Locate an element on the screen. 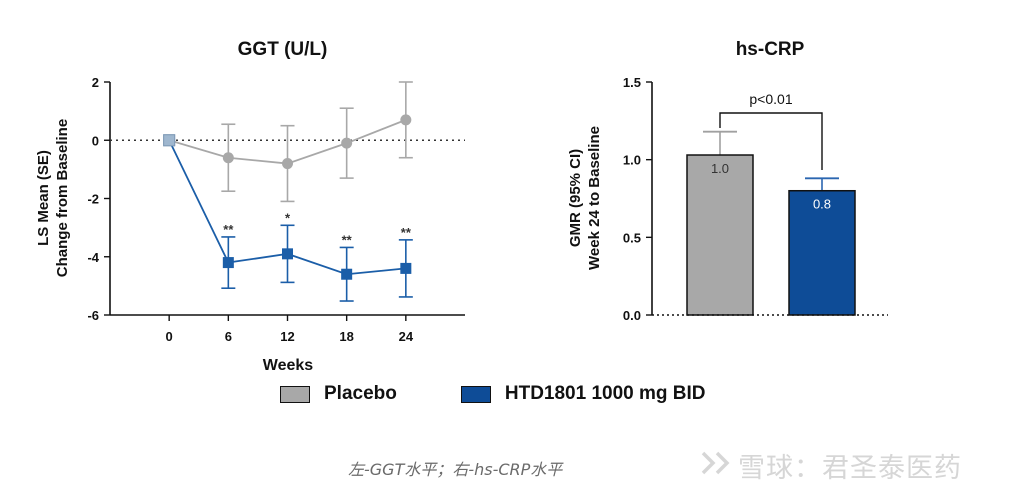 The height and width of the screenshot is (495, 1014). legend: Placebo HTD1801 1000 mg BID is located at coordinates (525, 394).